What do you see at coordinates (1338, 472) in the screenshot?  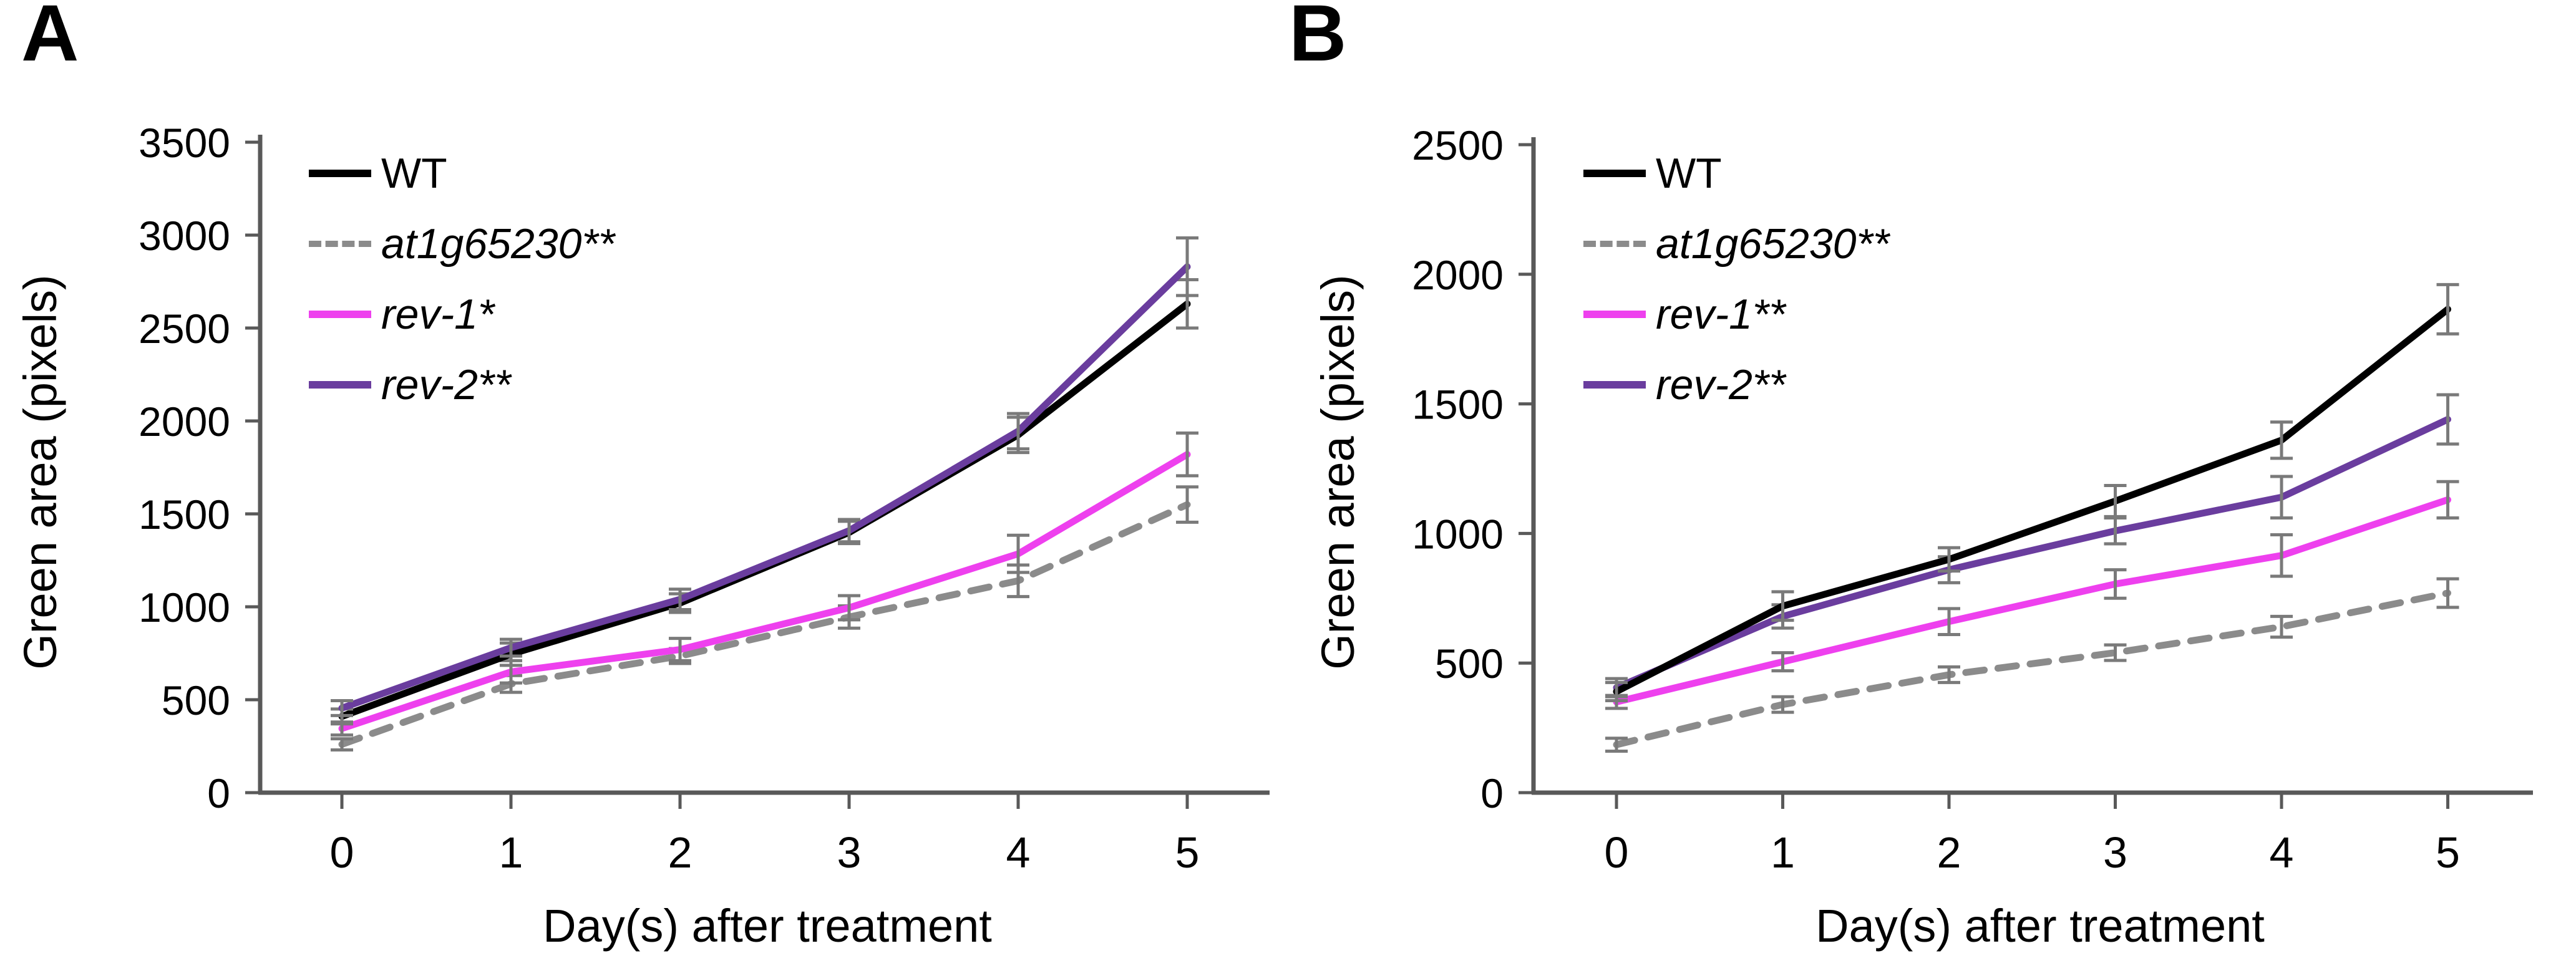 I see `panel-b-y-axis-title: Green area (pixels)` at bounding box center [1338, 472].